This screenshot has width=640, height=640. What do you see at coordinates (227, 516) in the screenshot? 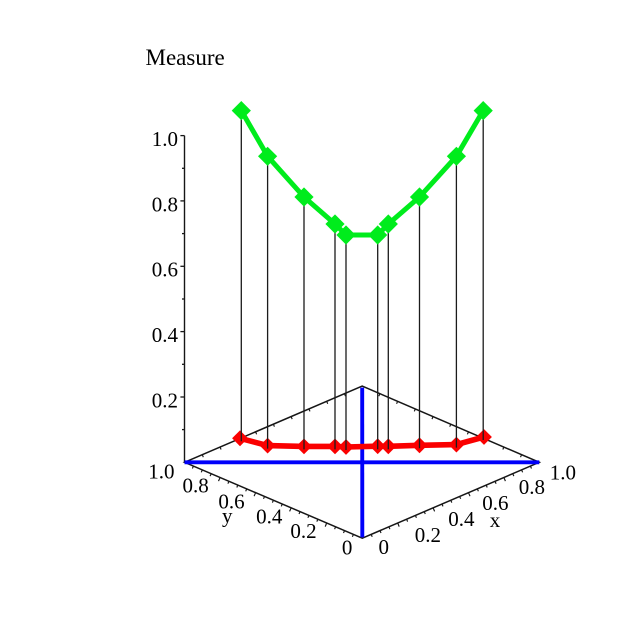
I see `svg-text: y` at bounding box center [227, 516].